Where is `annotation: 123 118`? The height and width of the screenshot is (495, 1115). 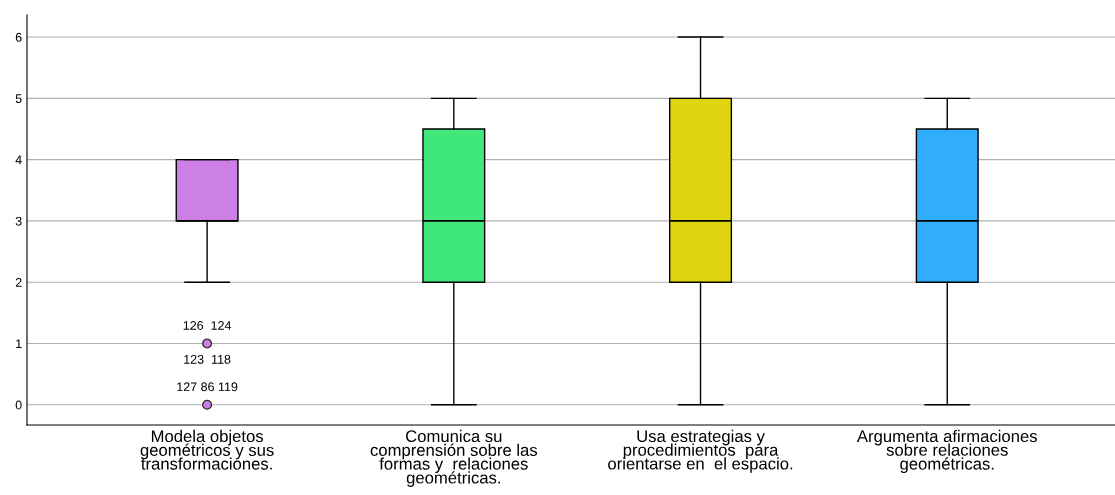 annotation: 123 118 is located at coordinates (207, 359).